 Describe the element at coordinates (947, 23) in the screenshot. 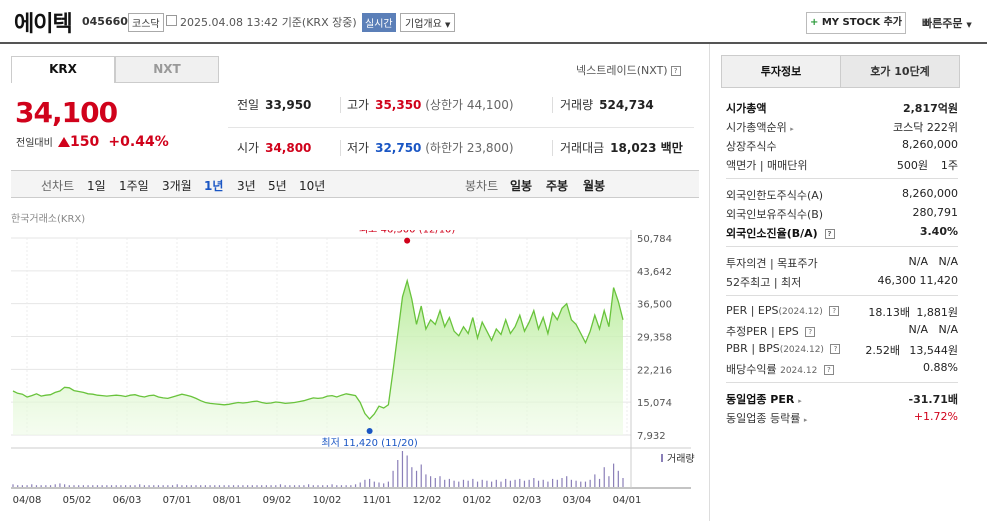

I see `quick-order-dropdown: 빠른주문 ▼` at that location.